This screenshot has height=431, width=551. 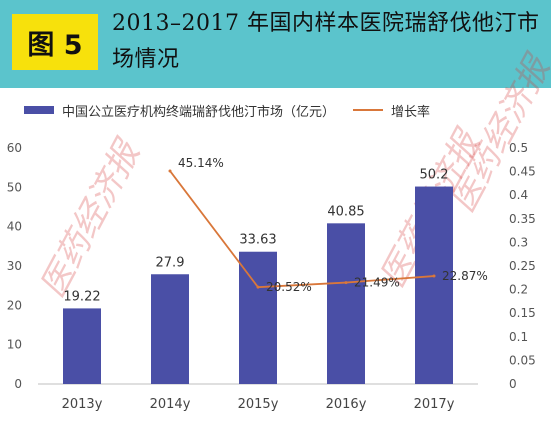 I want to click on bar-value-label: 19.22, so click(x=81, y=296).